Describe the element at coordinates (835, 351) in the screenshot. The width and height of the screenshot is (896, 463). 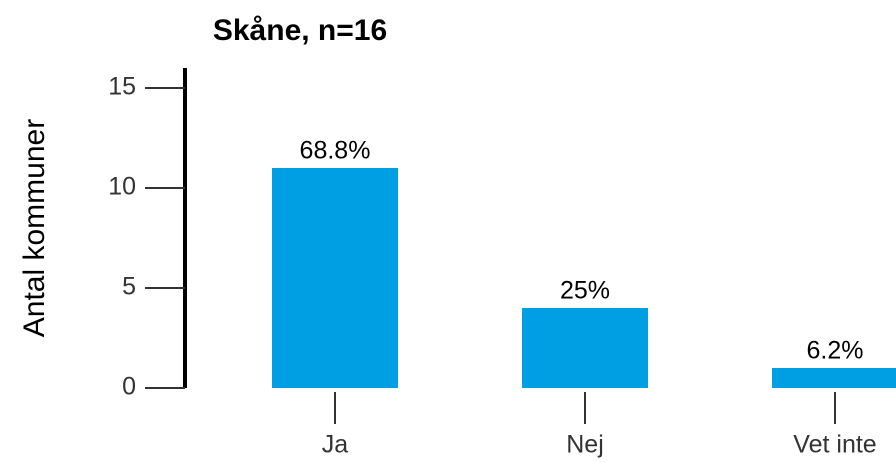
I see `value-label: 6.2%` at that location.